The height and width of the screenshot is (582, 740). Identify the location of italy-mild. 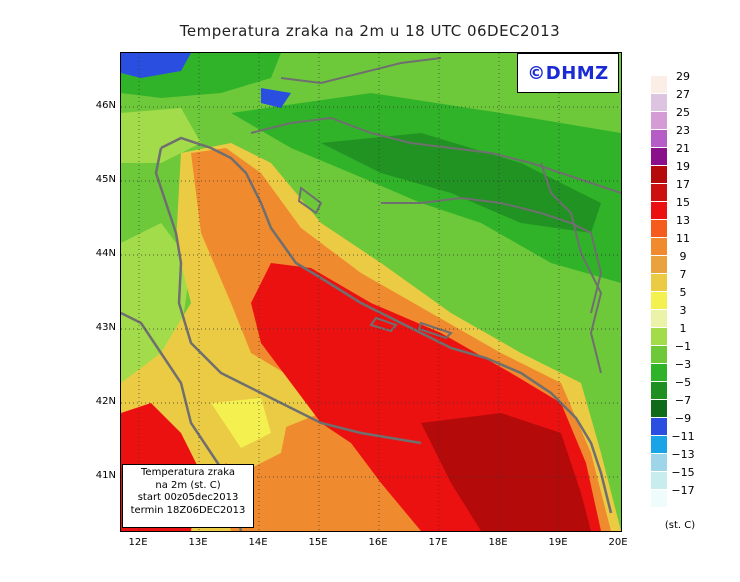
(156, 308).